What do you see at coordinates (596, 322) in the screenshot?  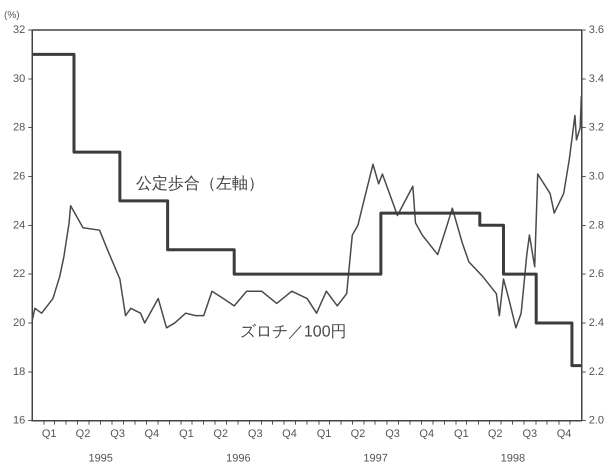 I see `y2-tick-label: 2.4` at bounding box center [596, 322].